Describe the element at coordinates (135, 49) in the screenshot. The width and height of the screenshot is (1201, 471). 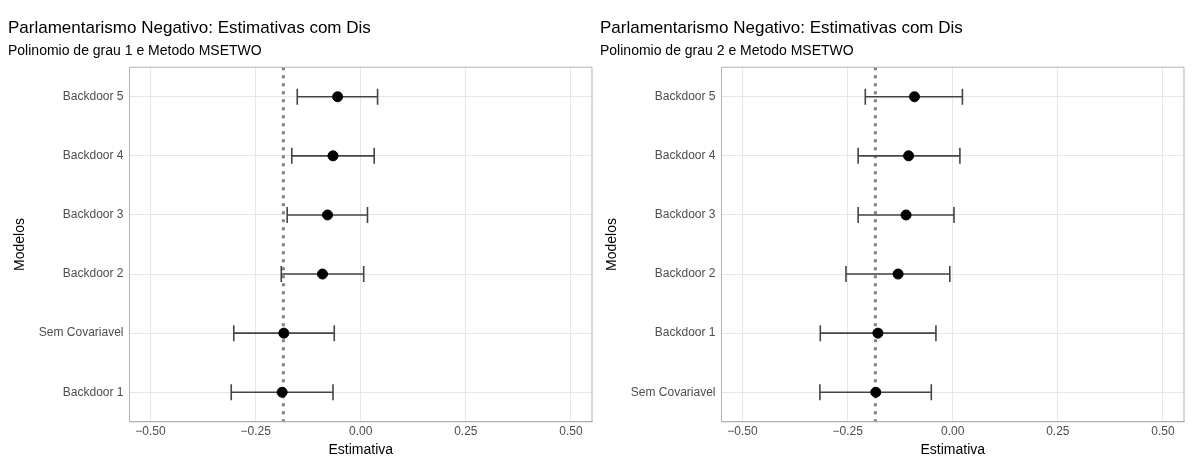
I see `chart-subtitle: Polinomio de grau 1 e Metodo MSETWO` at that location.